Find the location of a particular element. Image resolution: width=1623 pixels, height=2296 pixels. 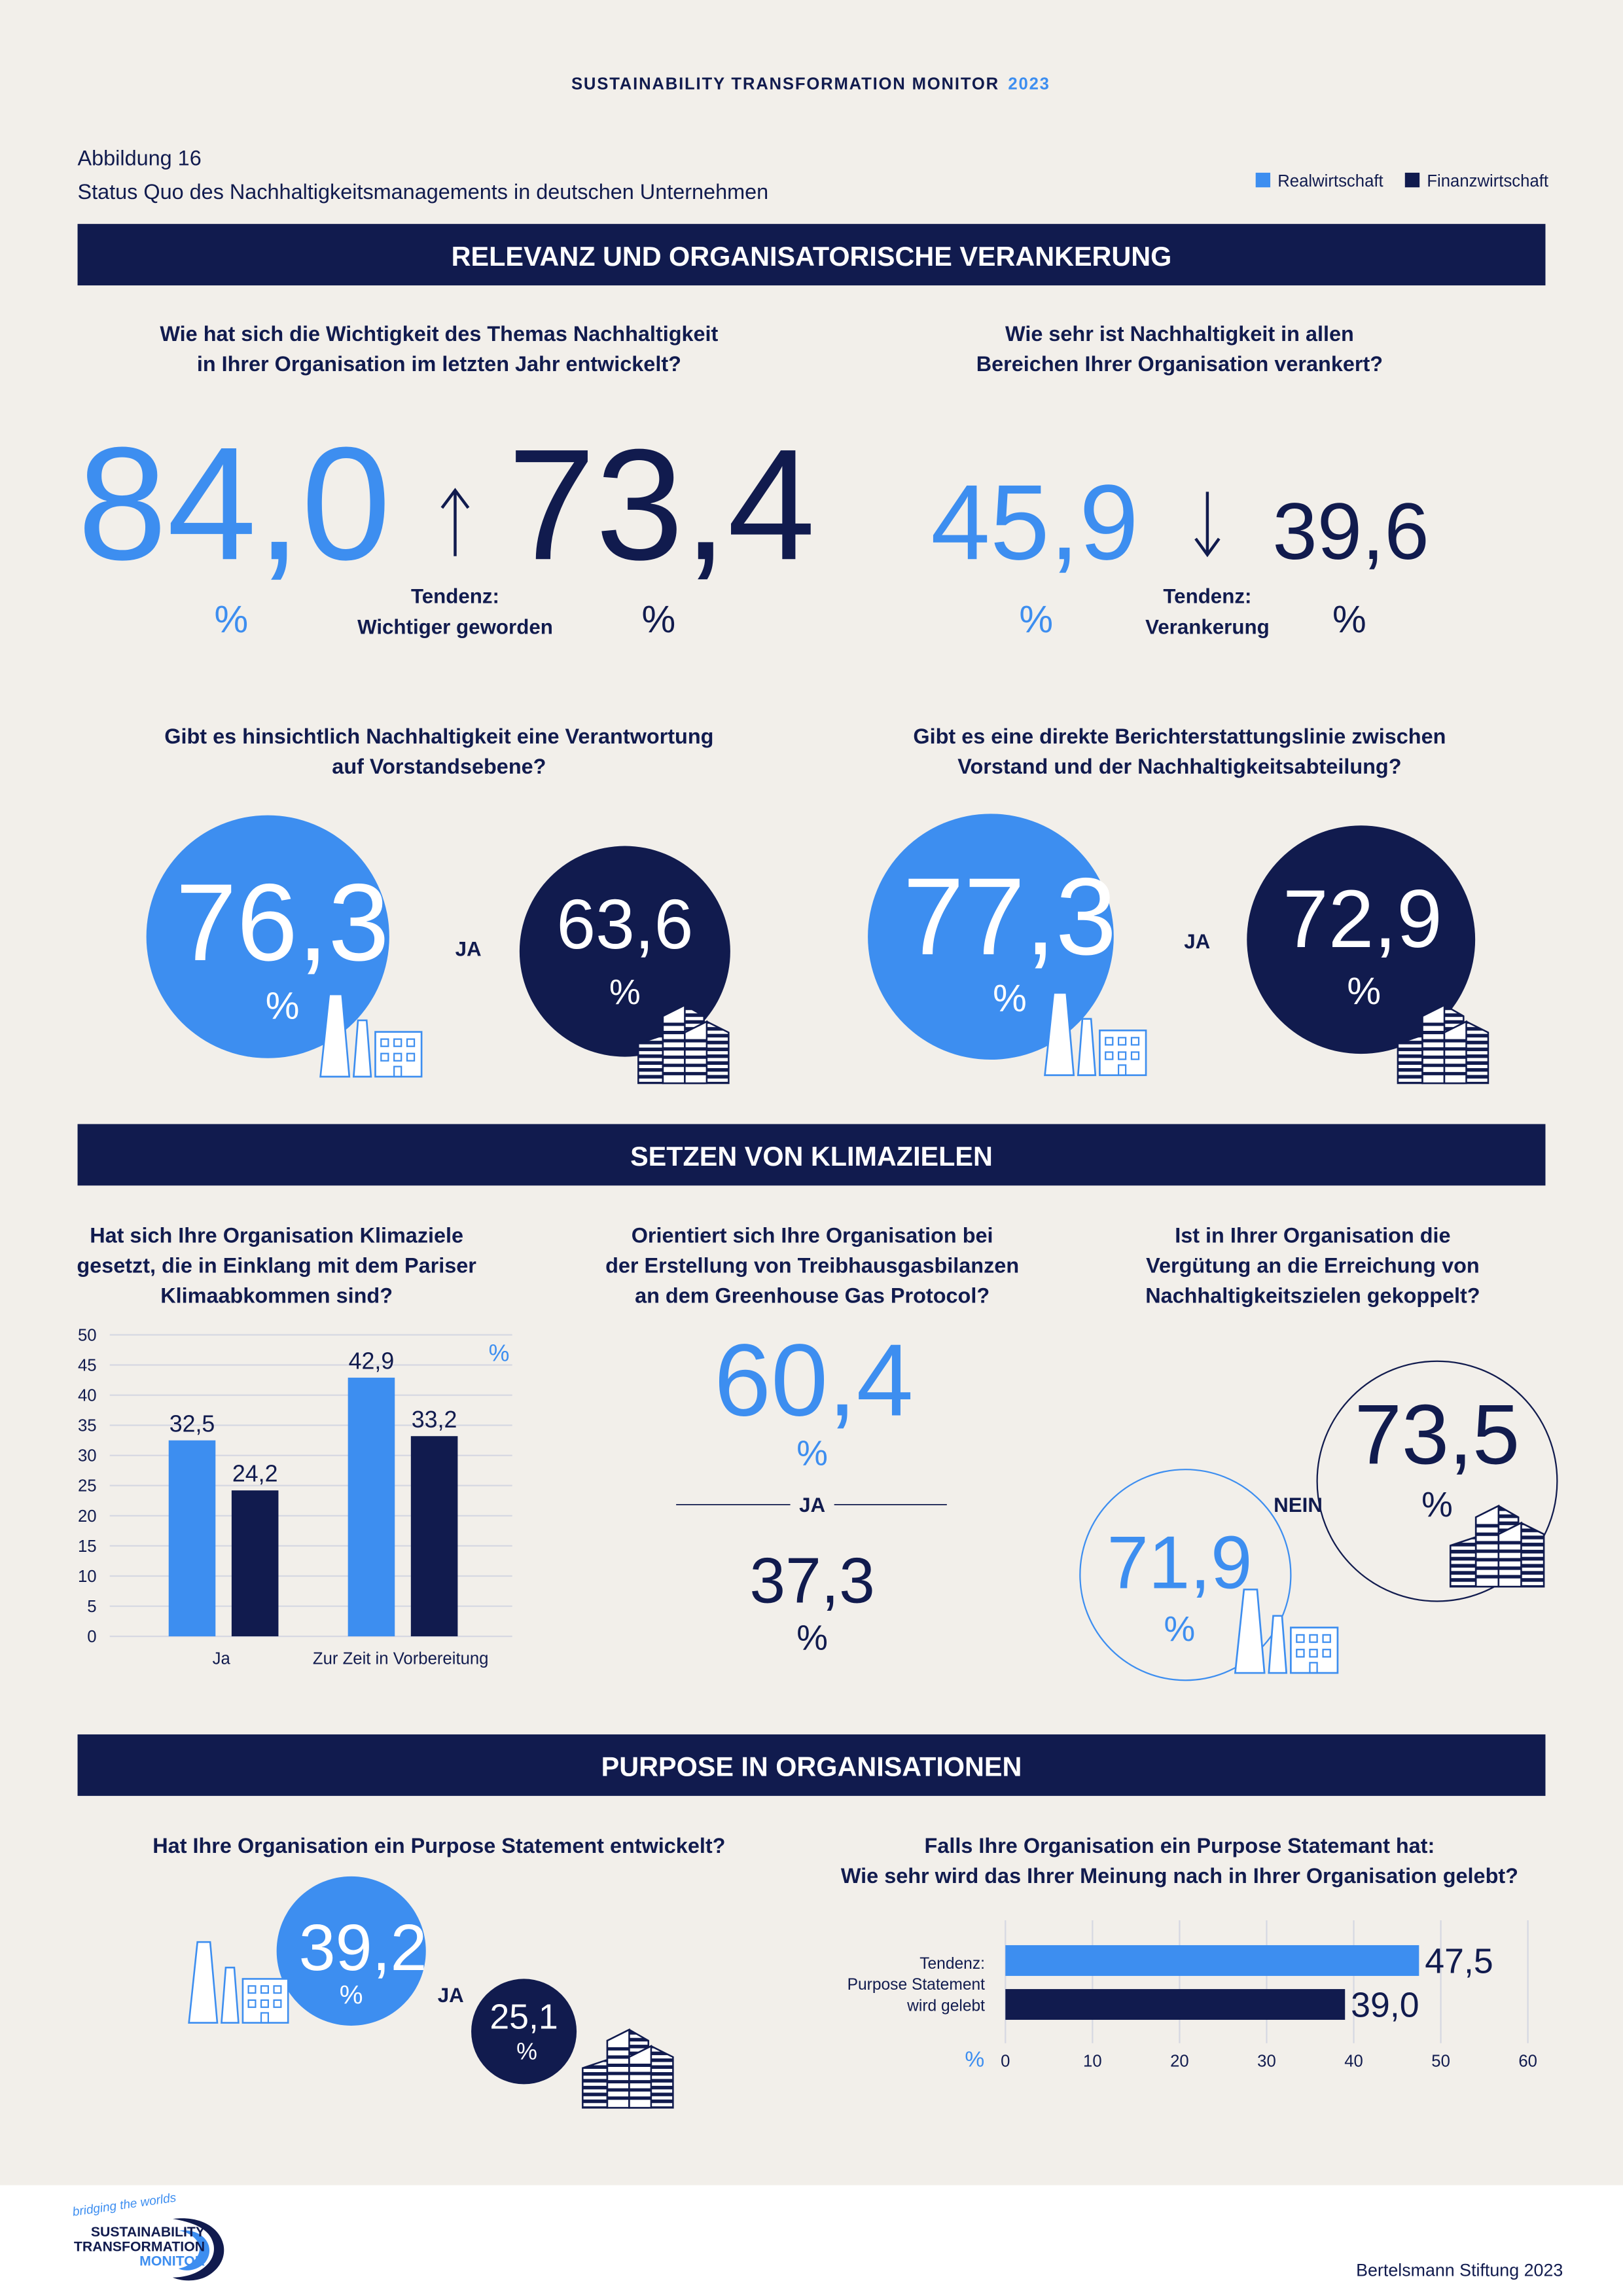

section-title: SETZEN VON KLIMAZIELEN is located at coordinates (811, 1156).